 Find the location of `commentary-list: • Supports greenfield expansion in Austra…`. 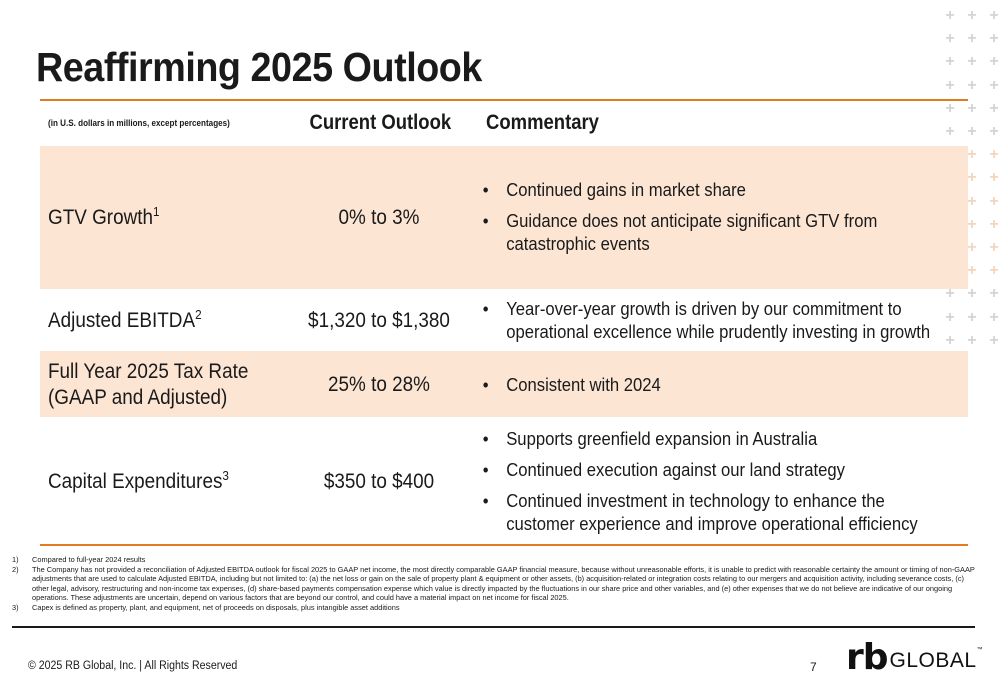

commentary-list: • Supports greenfield expansion in Austra… is located at coordinates (735, 481).